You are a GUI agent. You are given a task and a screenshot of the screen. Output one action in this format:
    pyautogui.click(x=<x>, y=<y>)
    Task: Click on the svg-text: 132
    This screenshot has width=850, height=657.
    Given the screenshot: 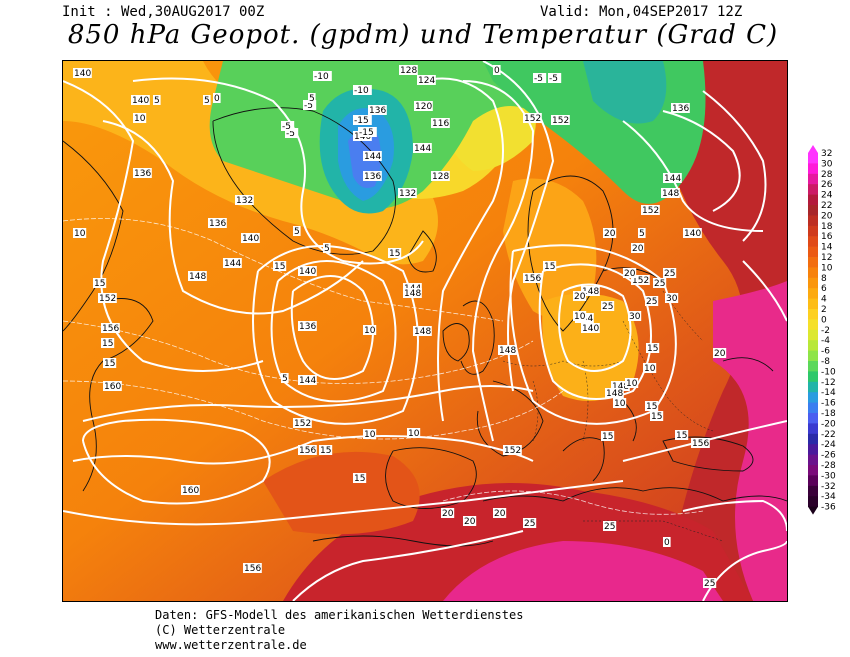 What is the action you would take?
    pyautogui.click(x=407, y=194)
    